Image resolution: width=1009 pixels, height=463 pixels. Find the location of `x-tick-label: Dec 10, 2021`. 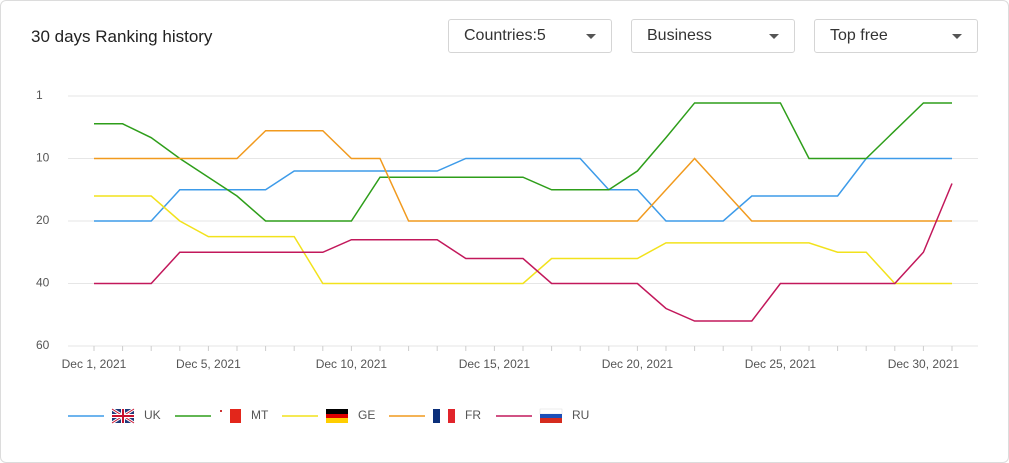

x-tick-label: Dec 10, 2021 is located at coordinates (352, 364).